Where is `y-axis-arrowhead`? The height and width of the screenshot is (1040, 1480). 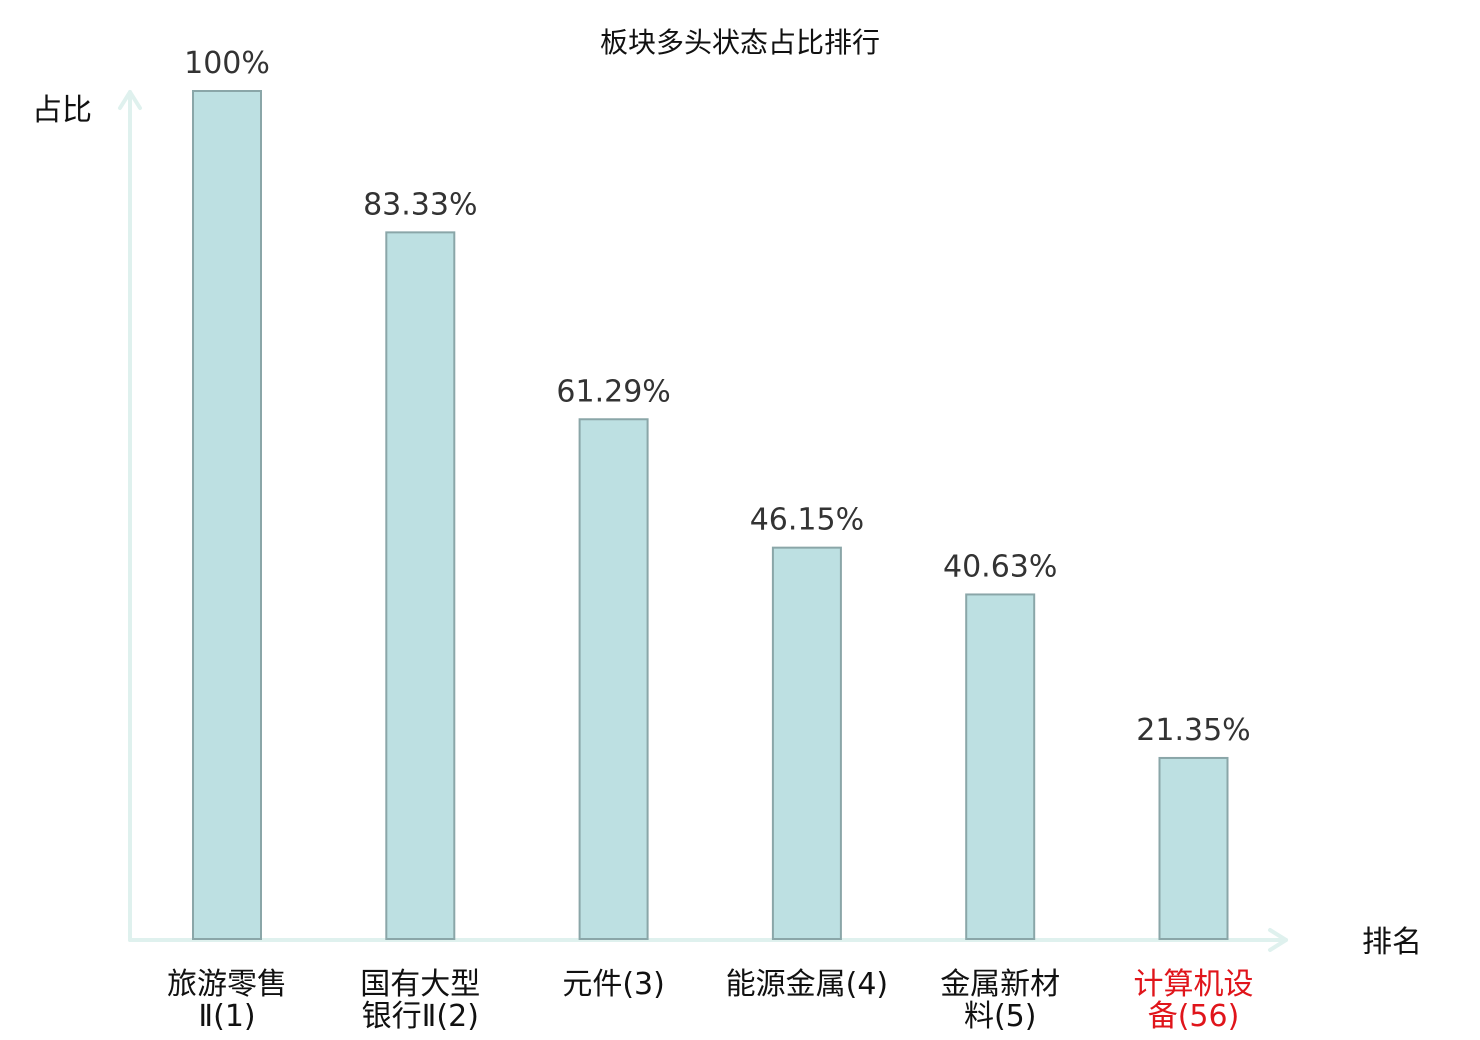
y-axis-arrowhead is located at coordinates (130, 100).